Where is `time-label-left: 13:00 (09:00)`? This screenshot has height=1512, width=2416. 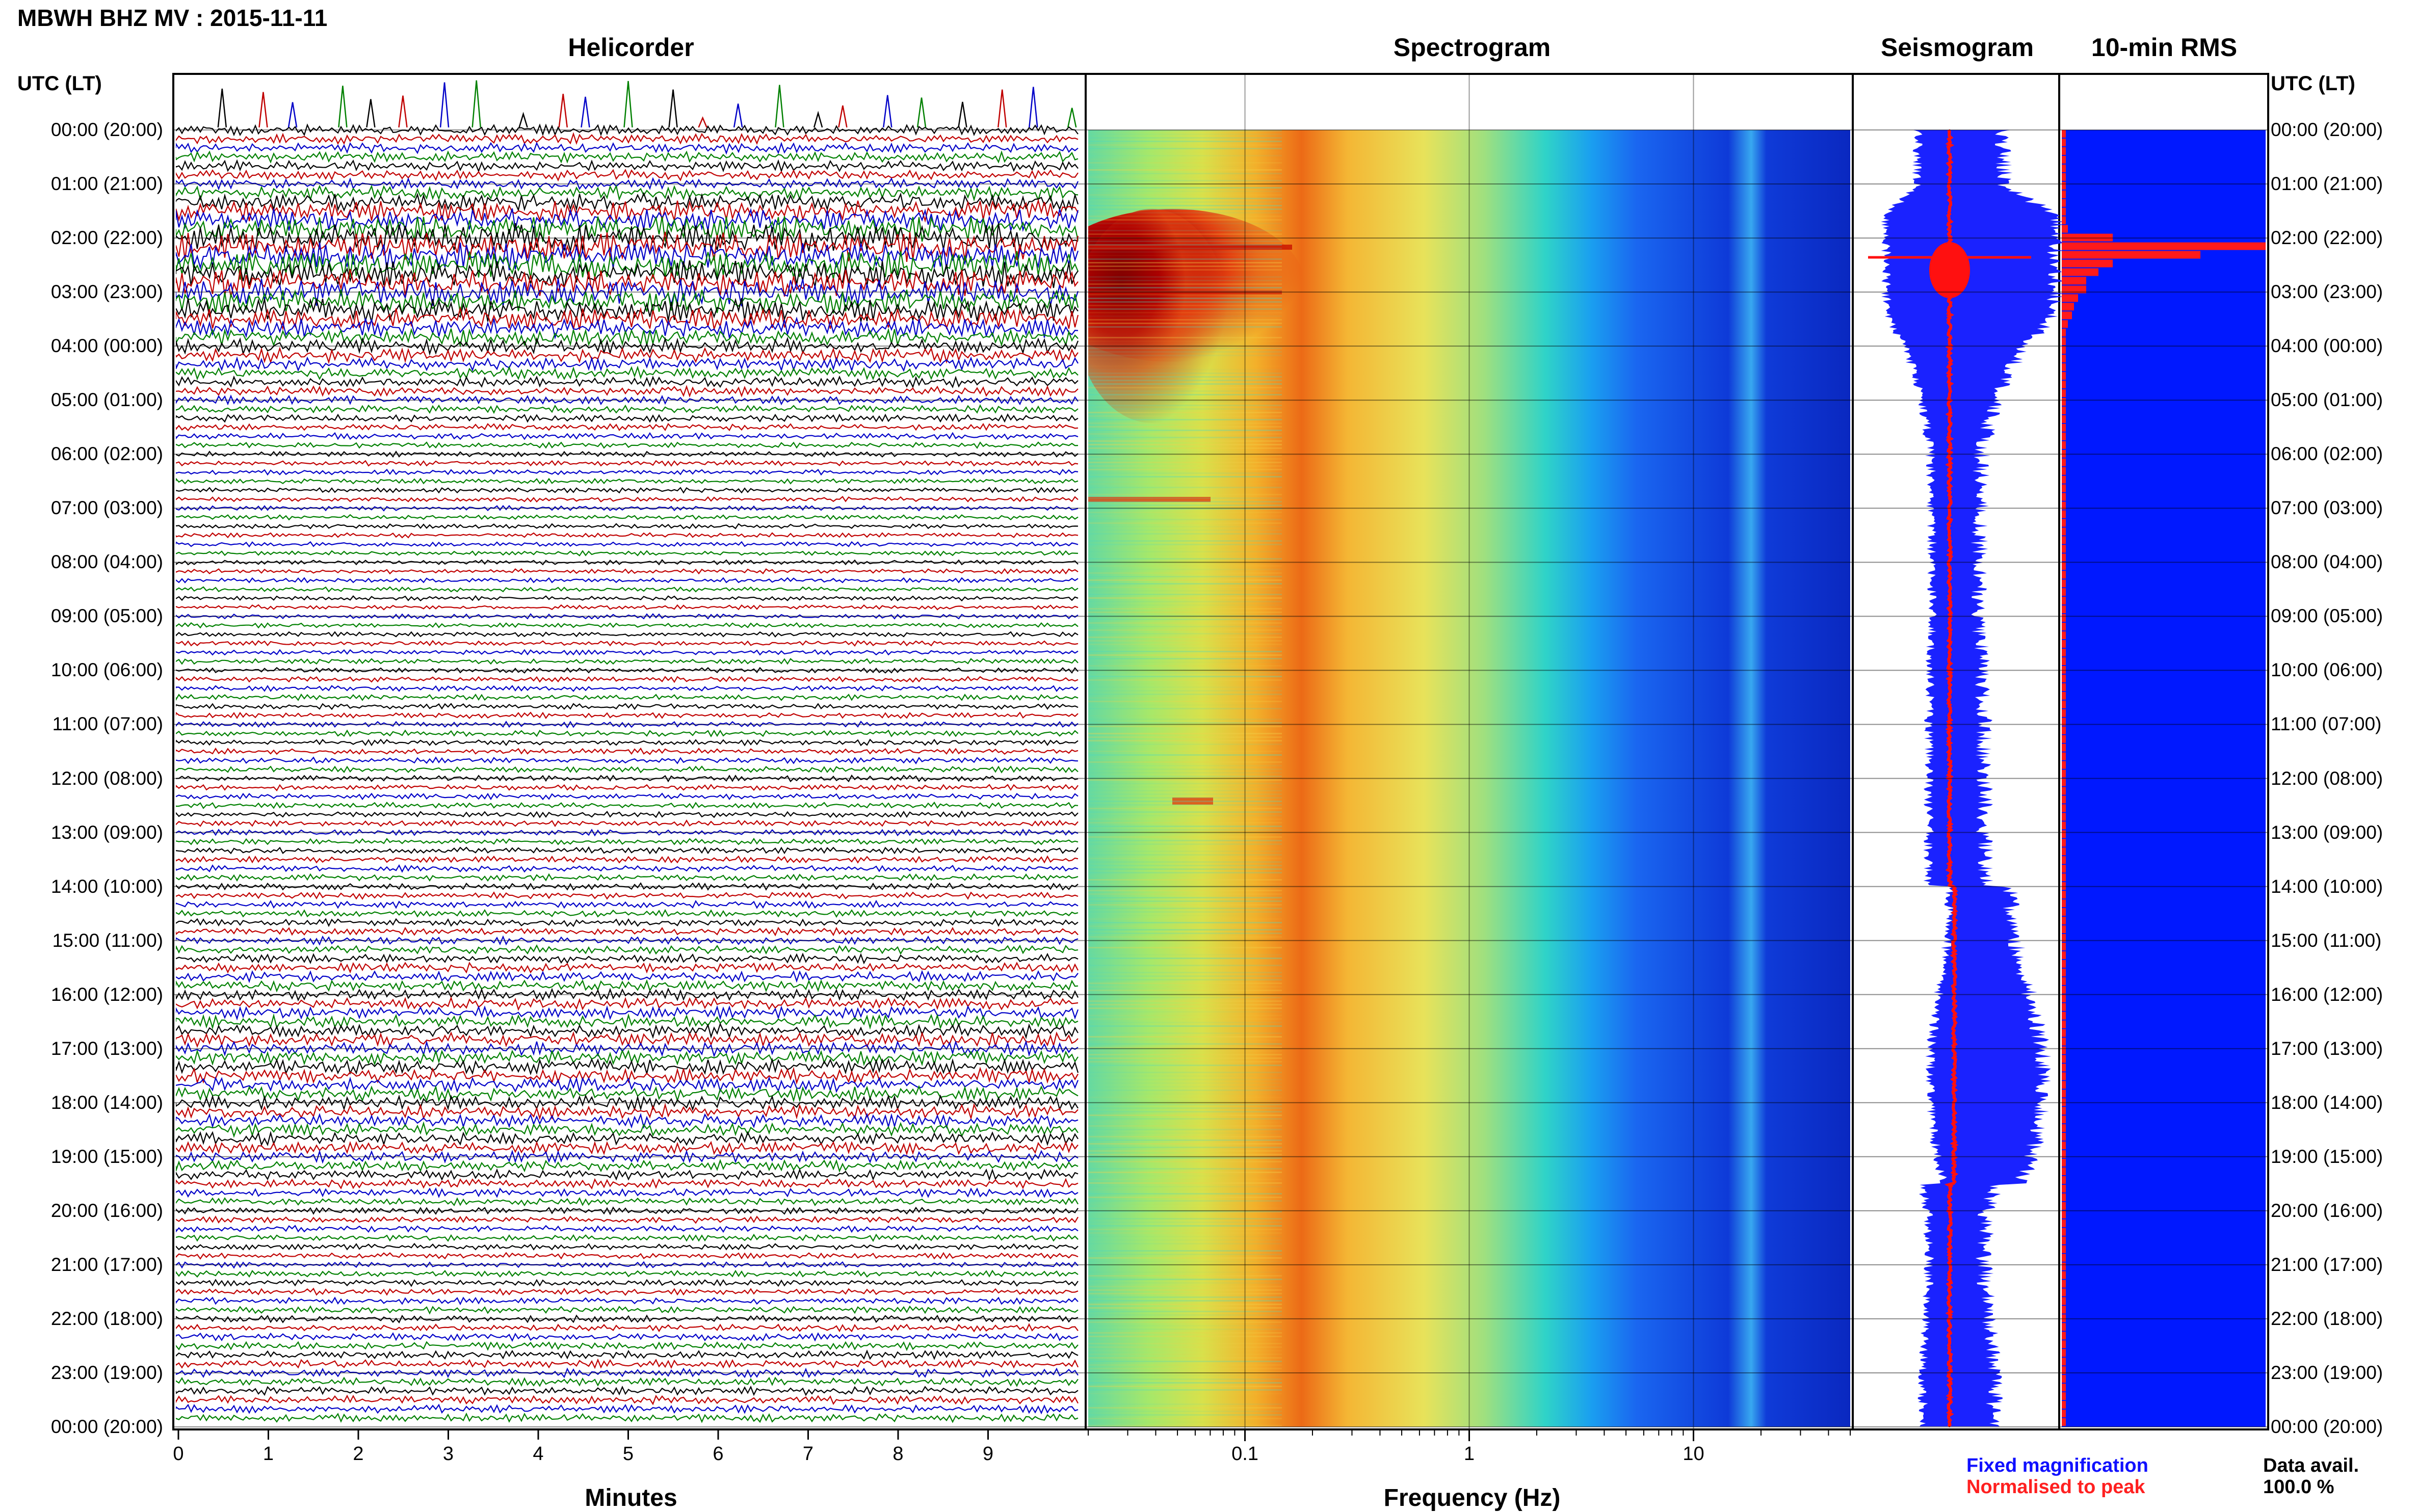
time-label-left: 13:00 (09:00) is located at coordinates (106, 832).